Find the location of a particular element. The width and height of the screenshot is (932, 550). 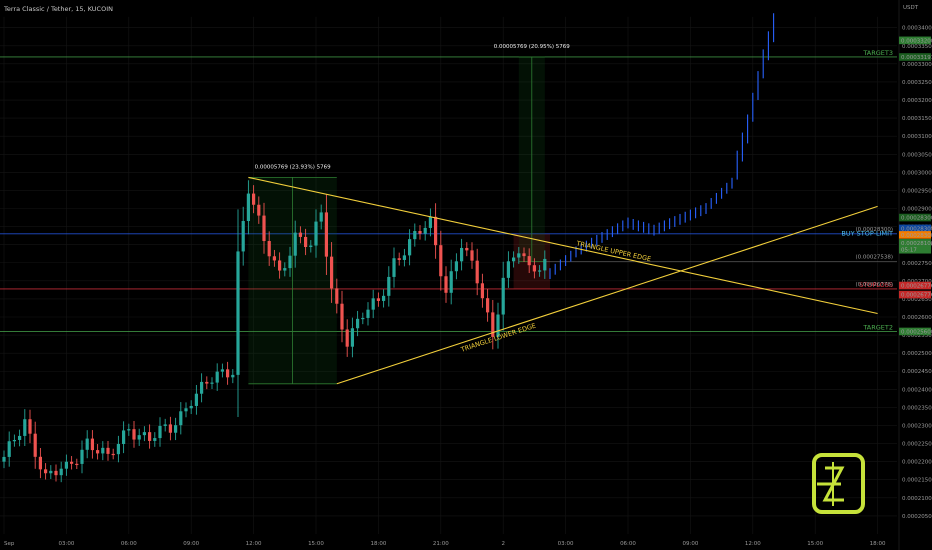

price-tick-7: 0.00030500 is located at coordinates (917, 155).